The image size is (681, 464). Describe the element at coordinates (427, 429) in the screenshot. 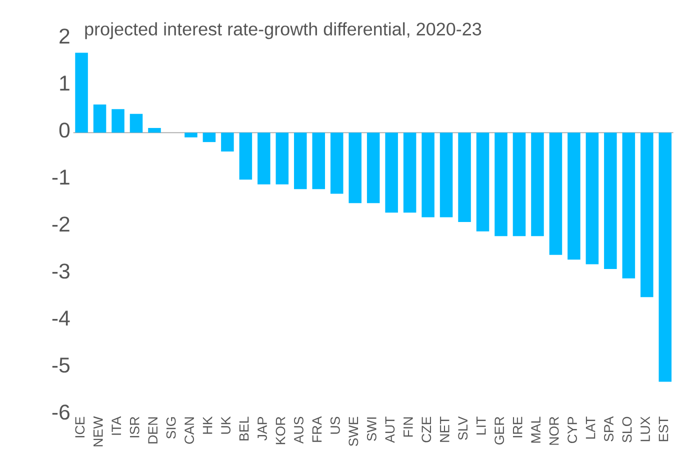

I see `x-tick-label: CZE` at that location.